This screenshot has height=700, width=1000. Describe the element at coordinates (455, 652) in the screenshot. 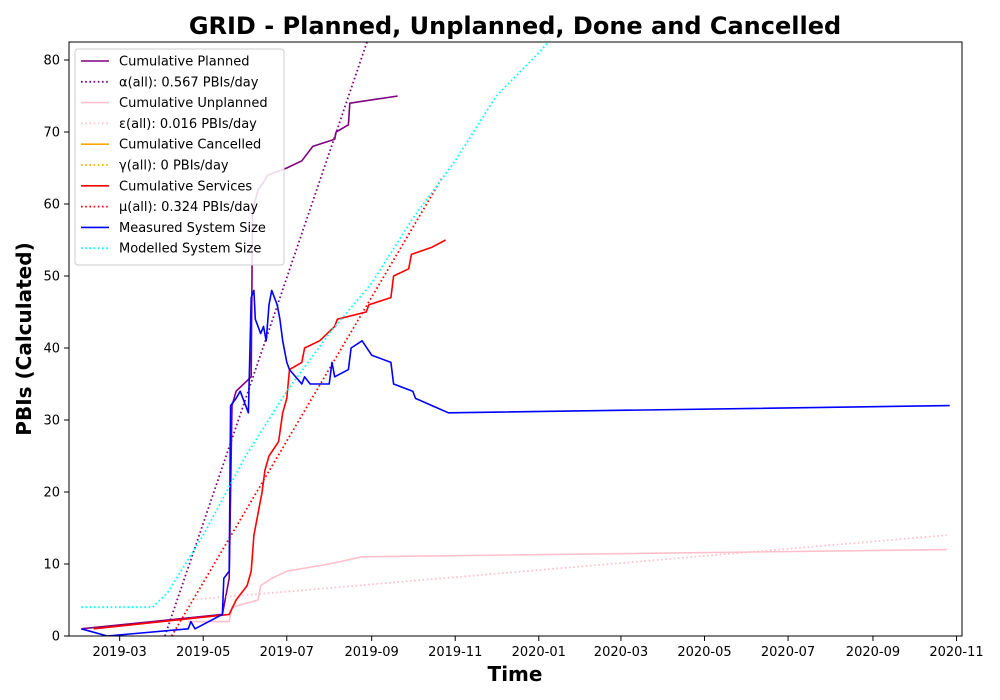

I see `x-tick-label: 2019-11` at that location.